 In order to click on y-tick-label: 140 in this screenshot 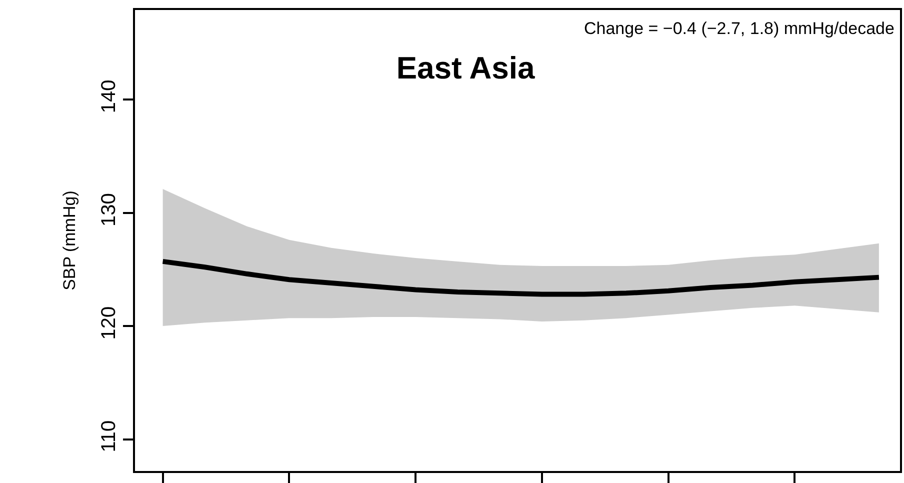, I will do `click(109, 97)`.